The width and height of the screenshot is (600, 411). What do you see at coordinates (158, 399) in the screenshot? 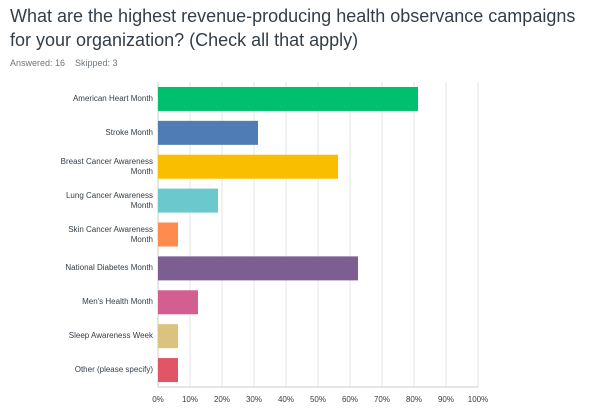
I see `x-tick-label: 0%` at bounding box center [158, 399].